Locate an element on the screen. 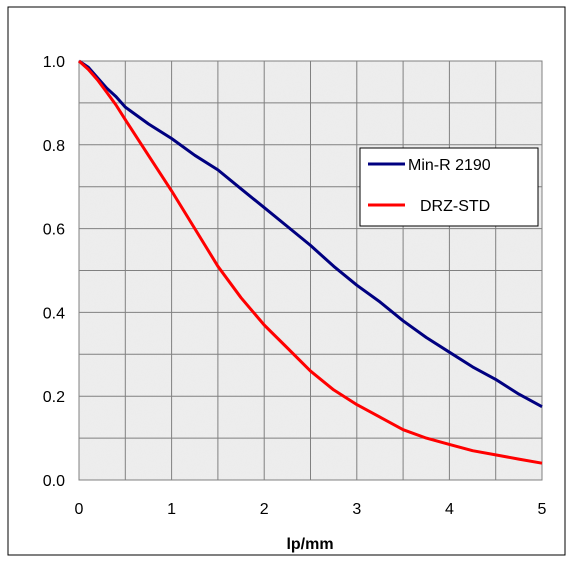  y-axis-ticks: 0.0 0.2 0.4 0.6 0.8 1.0 is located at coordinates (54, 272).